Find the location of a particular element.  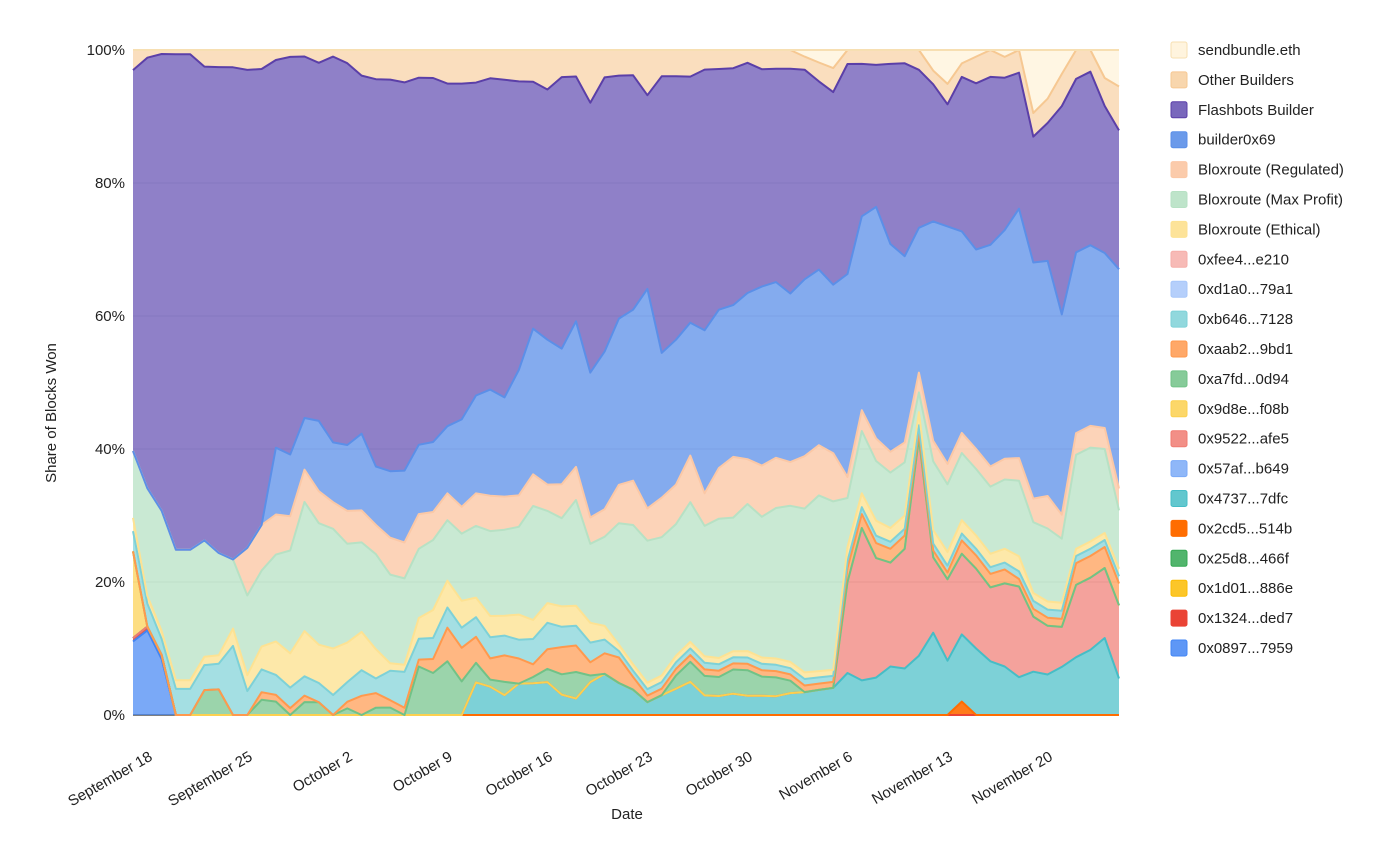

legend-item: builder0x69 is located at coordinates (1223, 140).